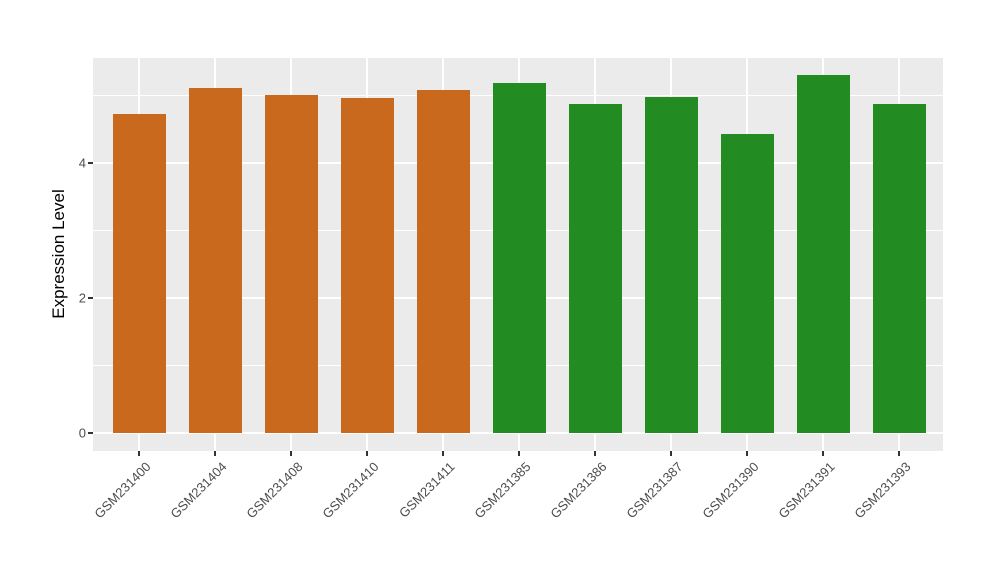 This screenshot has height=580, width=1000. I want to click on x-tick-label: GSM231385, so click(502, 490).